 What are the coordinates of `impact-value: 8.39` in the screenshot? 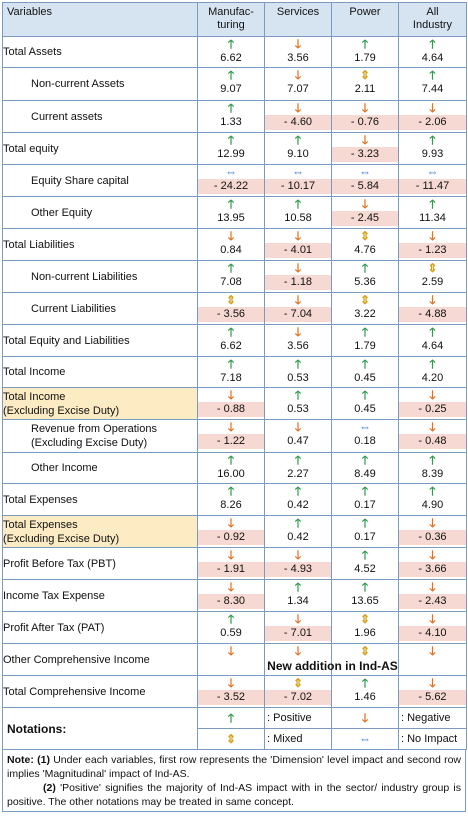 It's located at (432, 474).